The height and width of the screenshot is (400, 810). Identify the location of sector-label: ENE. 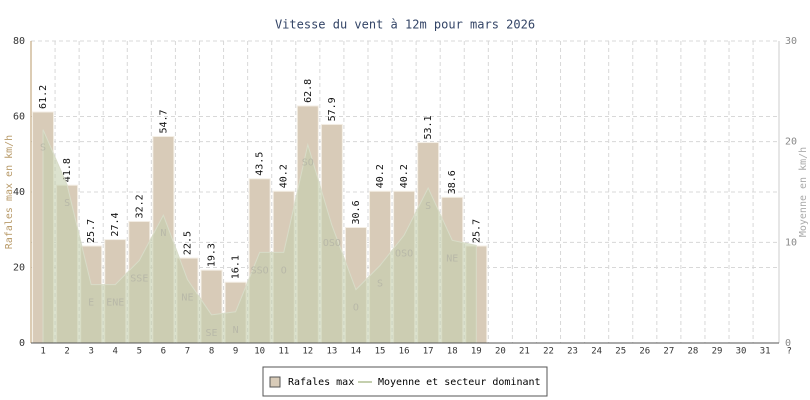
(115, 303).